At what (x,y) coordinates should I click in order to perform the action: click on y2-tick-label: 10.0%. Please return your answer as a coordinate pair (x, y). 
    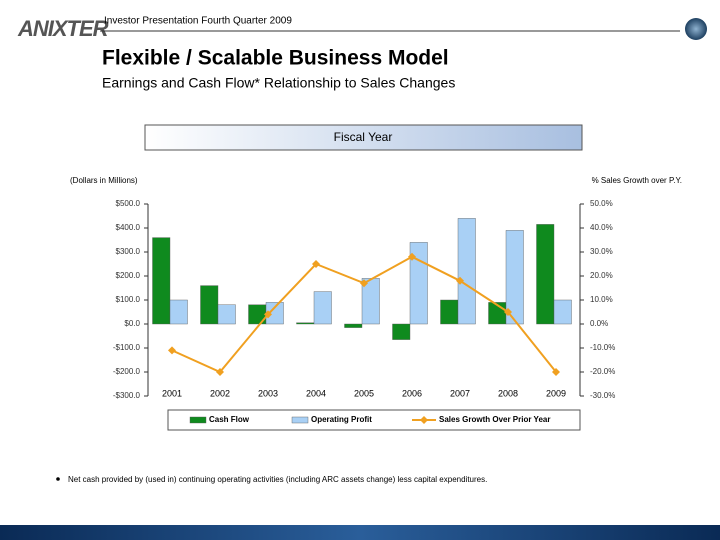
    Looking at the image, I should click on (601, 299).